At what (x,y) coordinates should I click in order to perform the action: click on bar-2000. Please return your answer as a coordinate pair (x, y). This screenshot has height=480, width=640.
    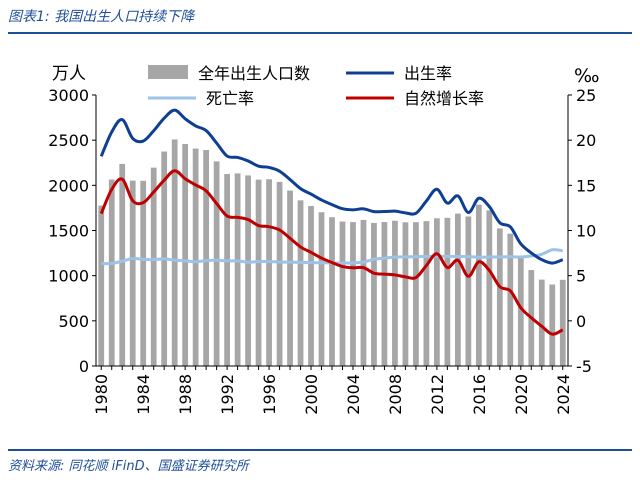
    Looking at the image, I should click on (311, 286).